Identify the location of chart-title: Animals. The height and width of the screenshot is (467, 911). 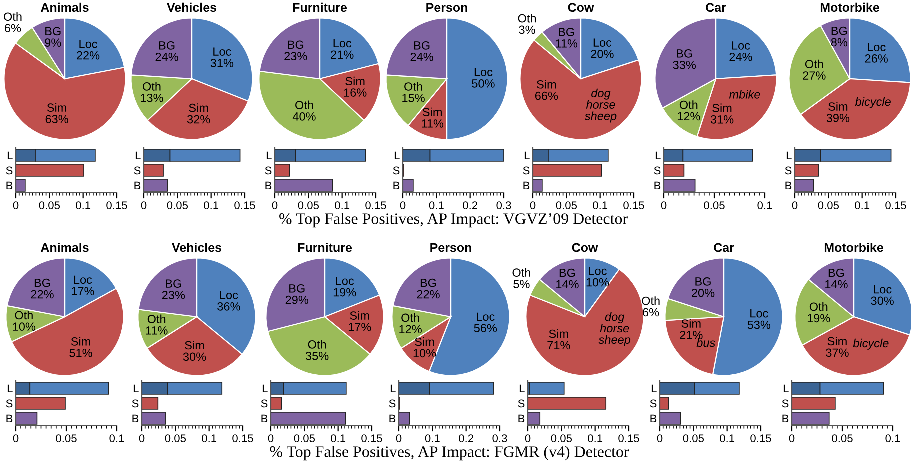
(65, 7).